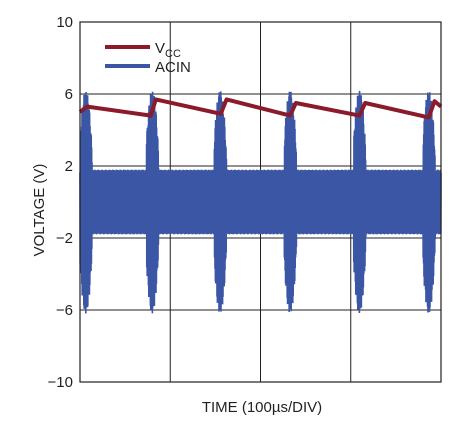 This screenshot has height=436, width=451. Describe the element at coordinates (64, 238) in the screenshot. I see `y-tick-label: −2` at that location.